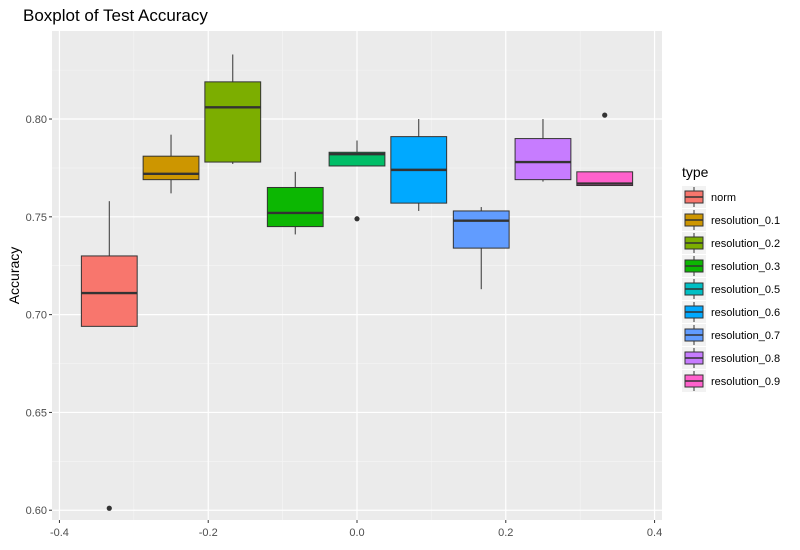  I want to click on legend-item-resolution_0.2: resolution_0.2, so click(731, 243).